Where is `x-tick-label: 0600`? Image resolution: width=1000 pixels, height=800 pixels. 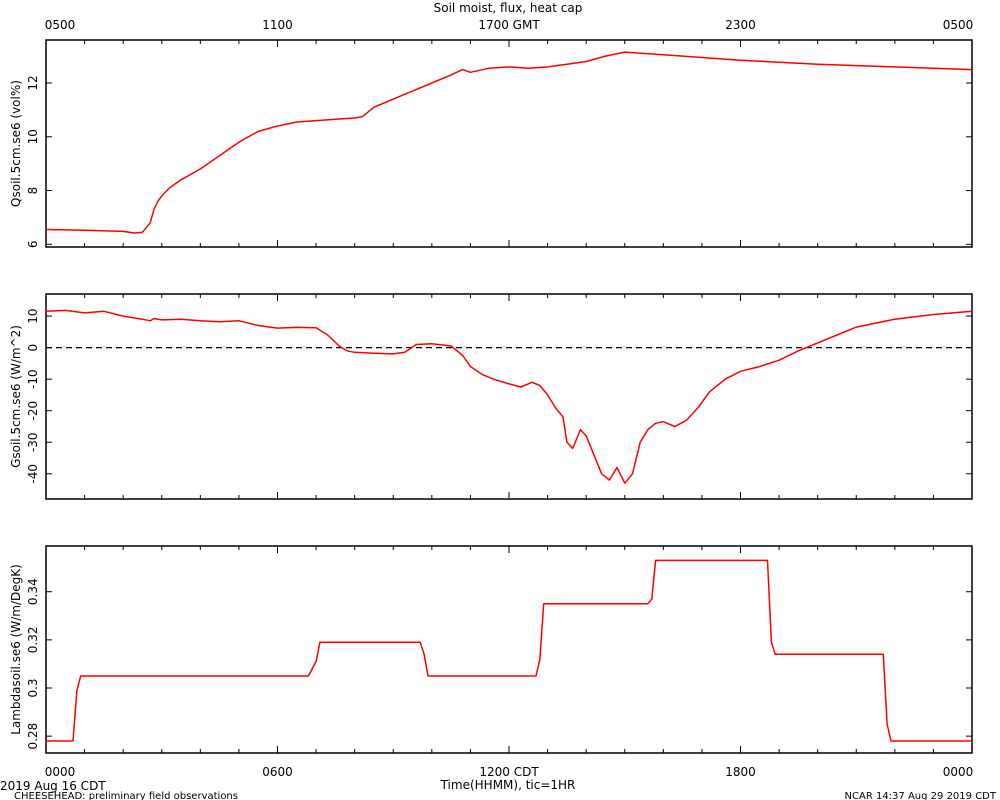
x-tick-label: 0600 is located at coordinates (277, 772).